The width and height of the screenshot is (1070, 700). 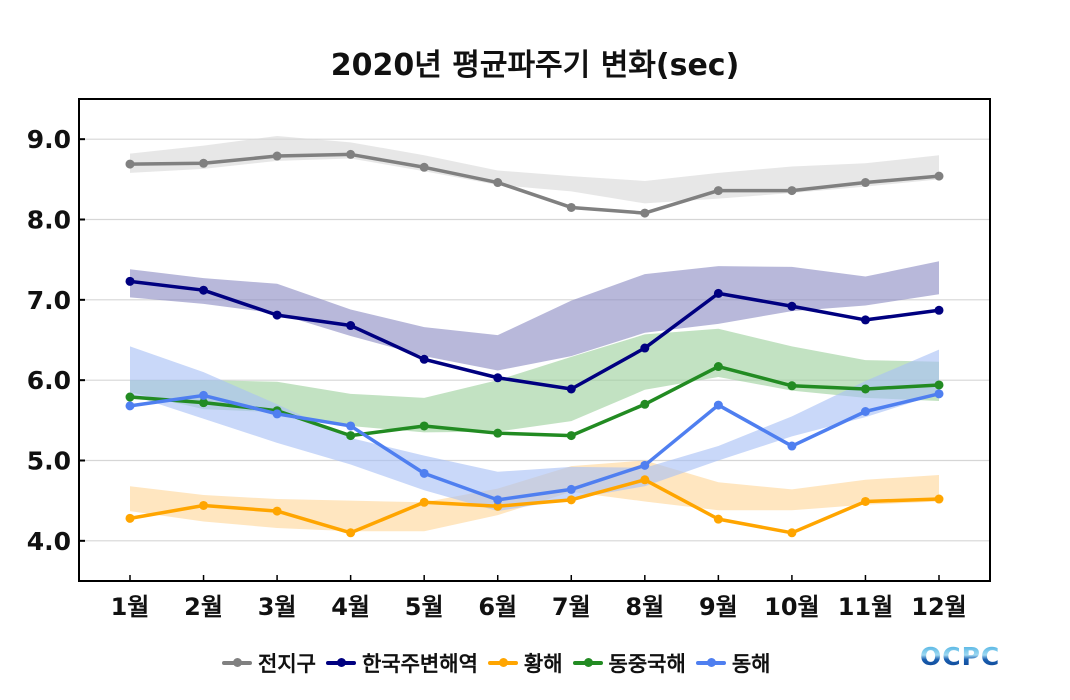 I want to click on x-tick-label: 3월, so click(x=277, y=607).